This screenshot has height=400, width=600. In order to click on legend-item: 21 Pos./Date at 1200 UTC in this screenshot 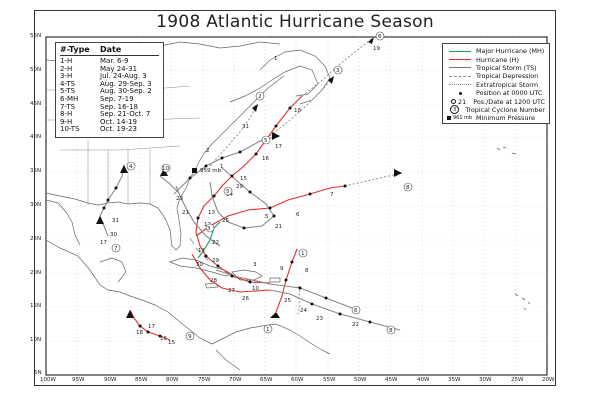, I will do `click(496, 101)`.